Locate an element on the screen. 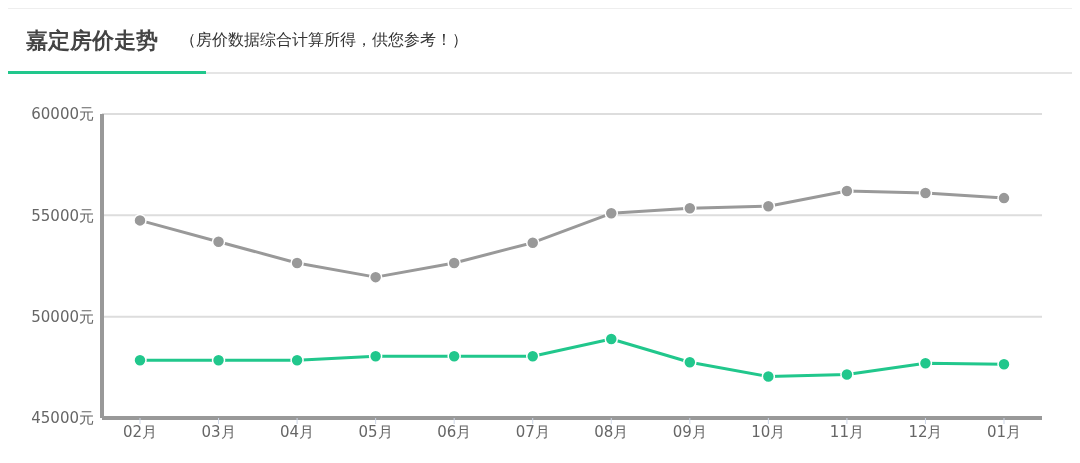 The image size is (1080, 463). x-tick-label: 12月 is located at coordinates (925, 431).